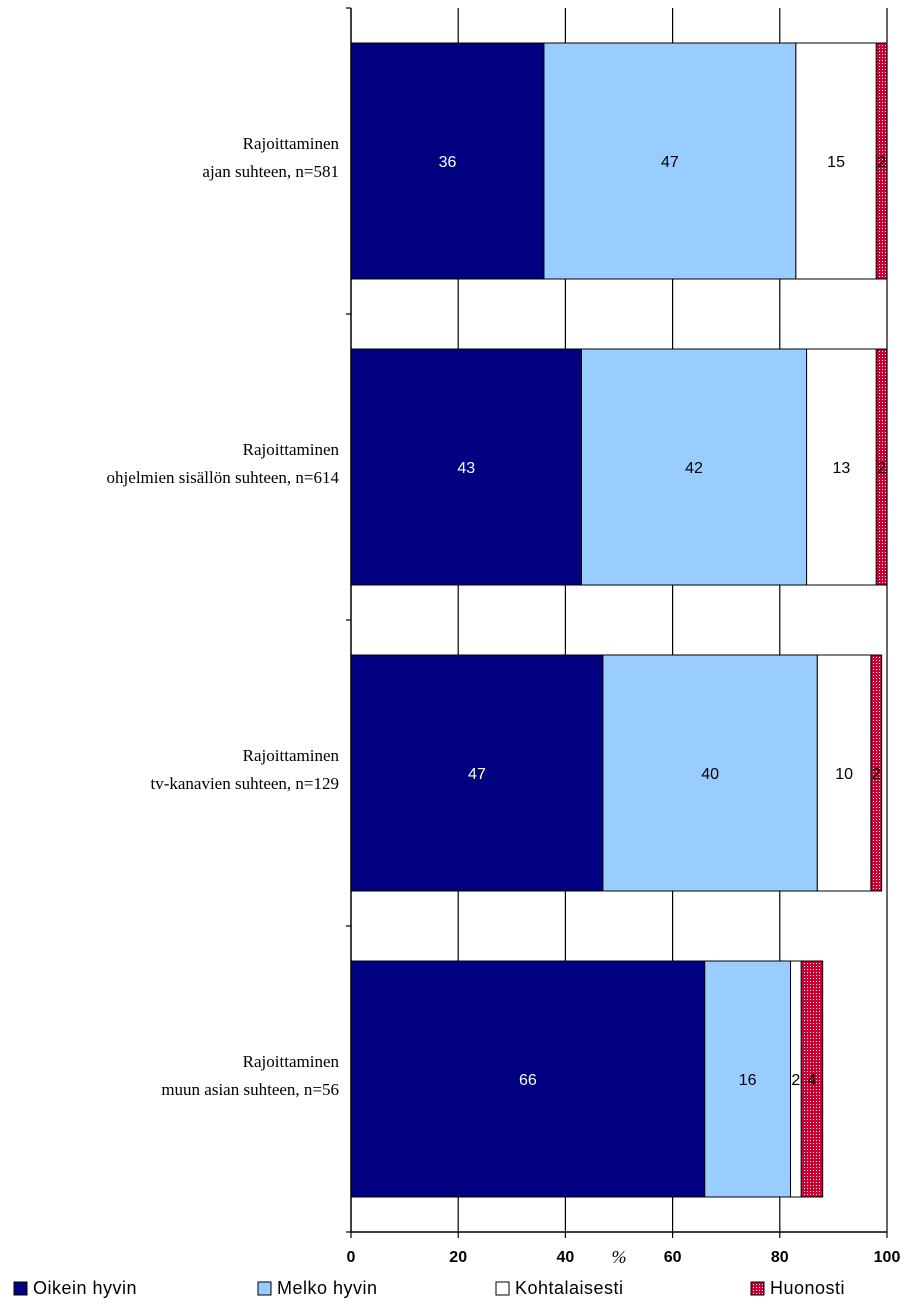  Describe the element at coordinates (250, 1089) in the screenshot. I see `category-label: muun asian suhteen, n=56` at that location.